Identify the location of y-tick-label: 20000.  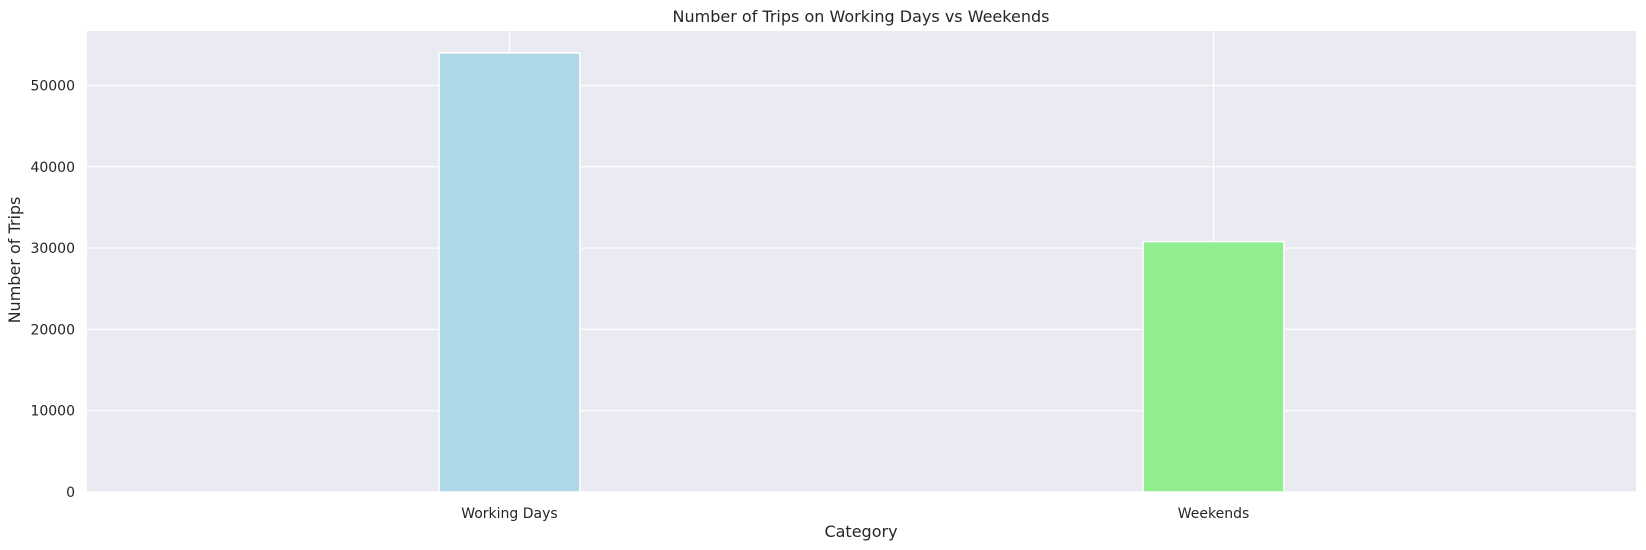
(52, 330).